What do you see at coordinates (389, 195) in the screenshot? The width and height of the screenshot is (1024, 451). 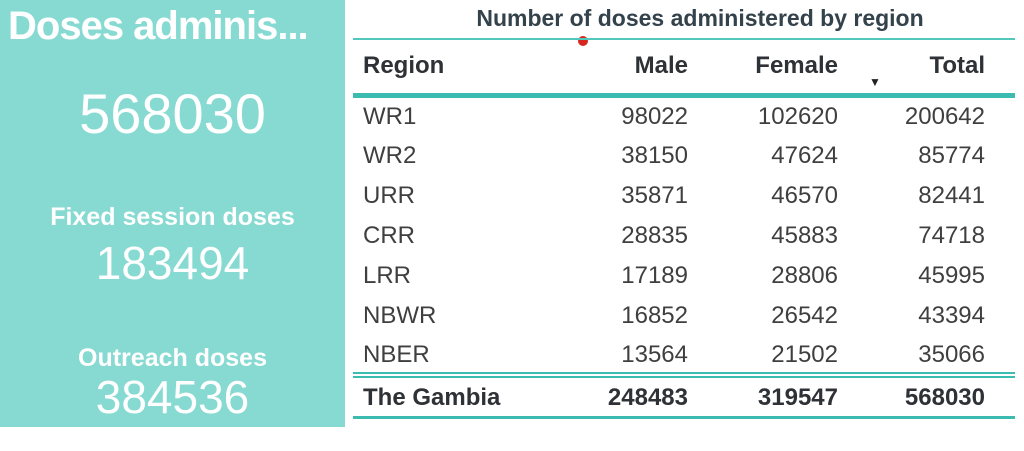 I see `cell-region: URR` at bounding box center [389, 195].